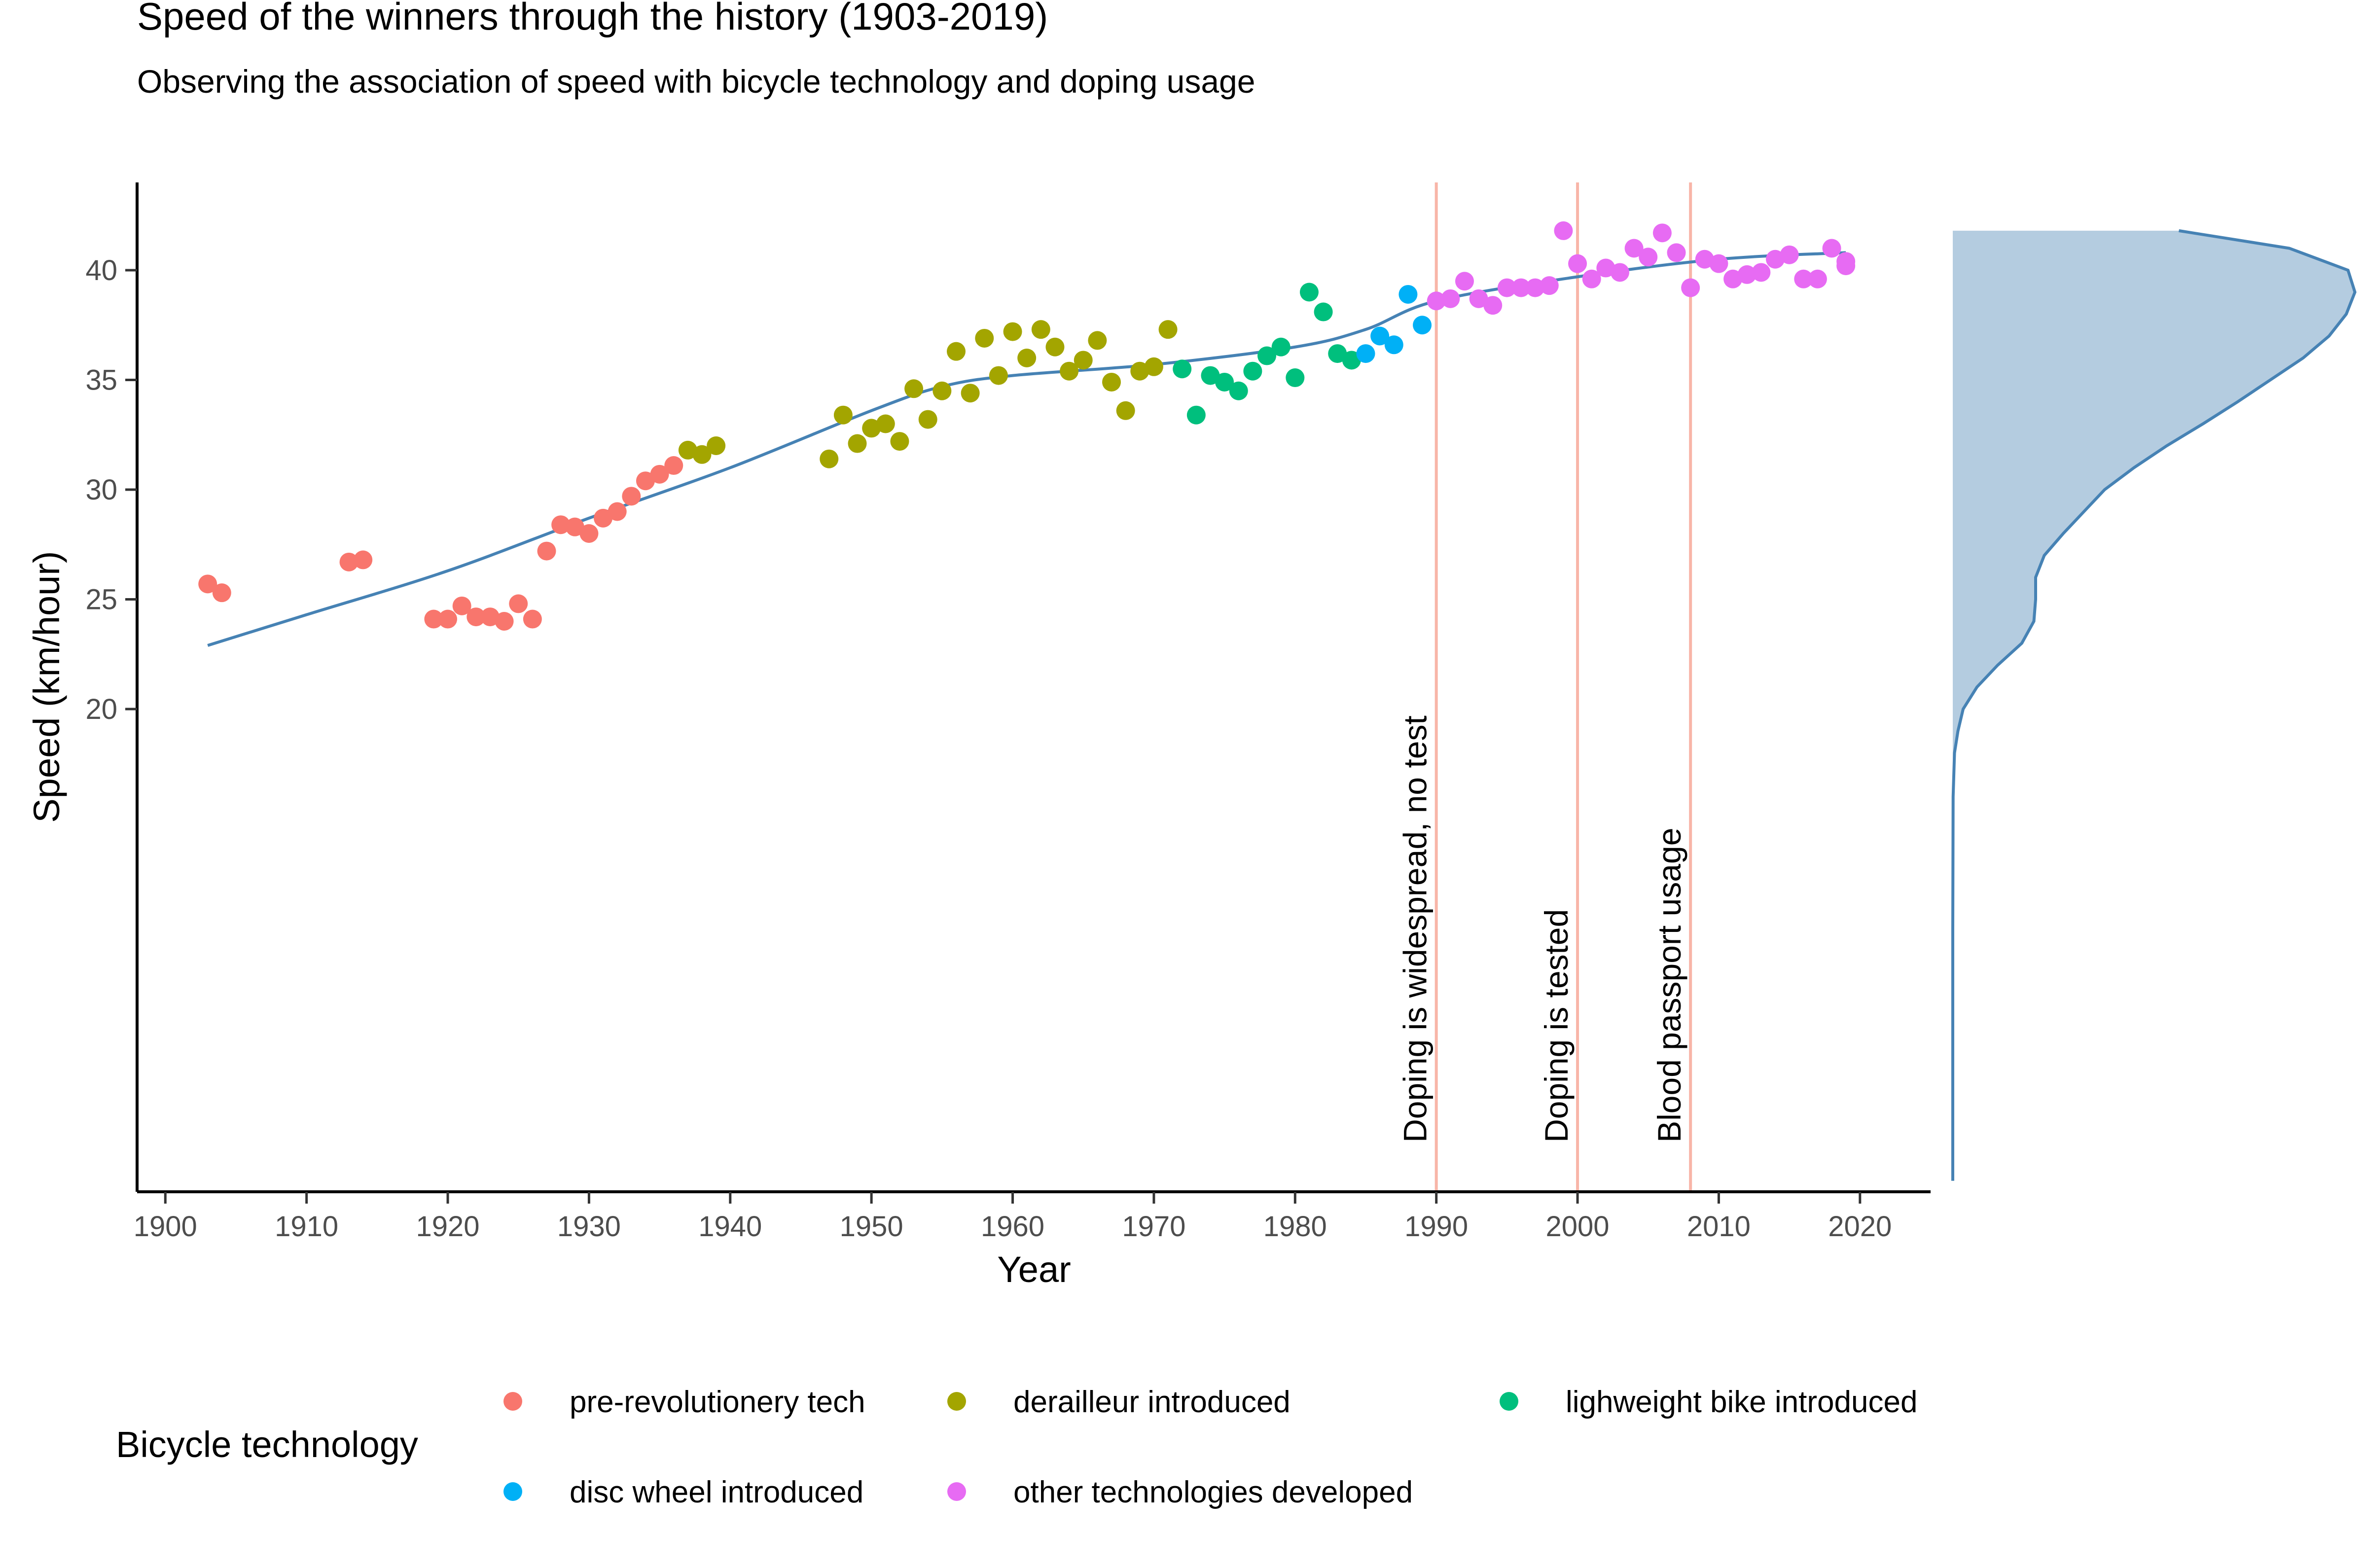  Describe the element at coordinates (267, 1444) in the screenshot. I see `legend-title: Bicycle technology` at that location.